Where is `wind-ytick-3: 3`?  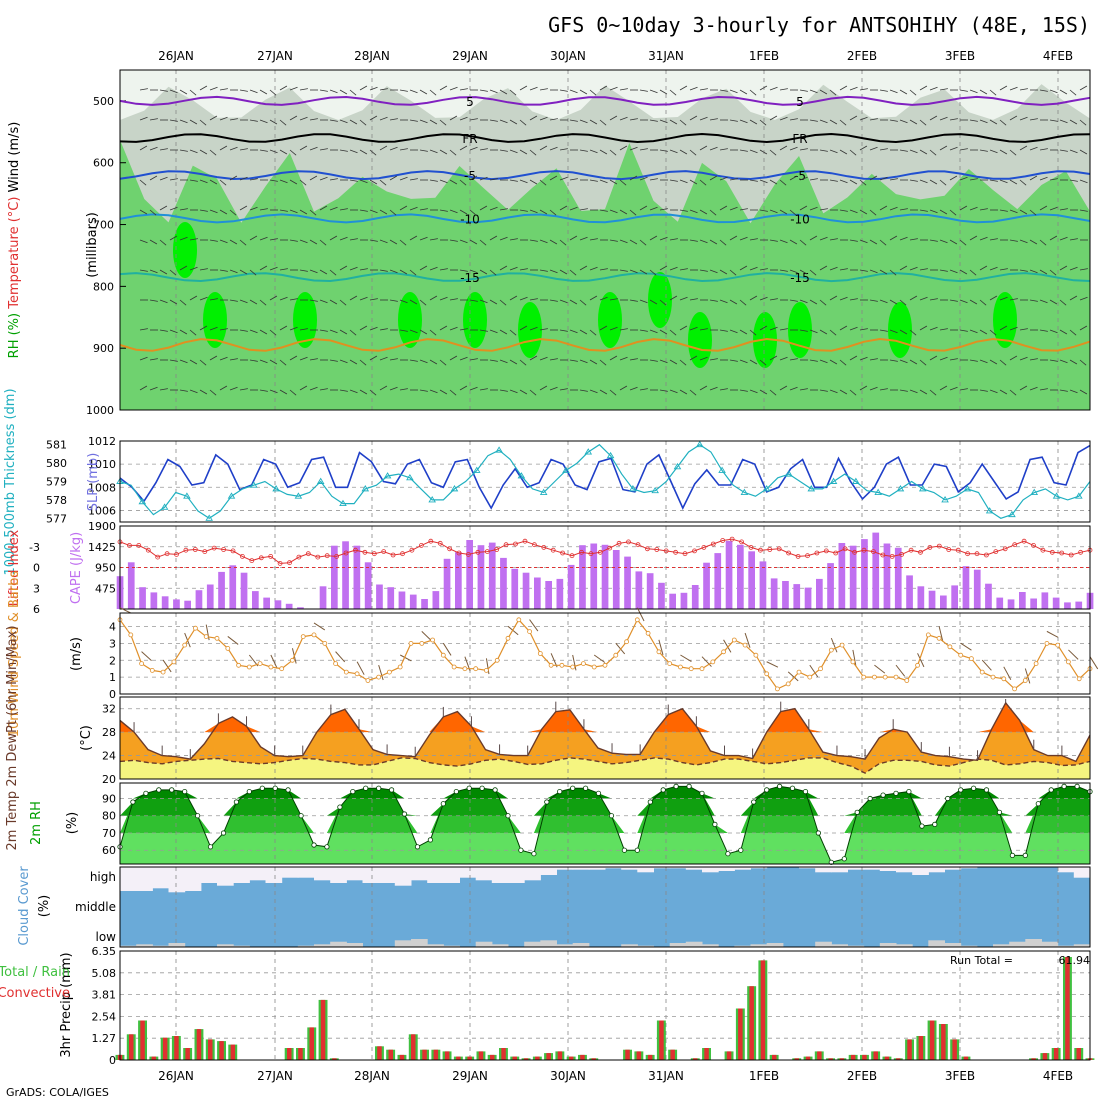 wind-ytick-3: 3 is located at coordinates (112, 643).